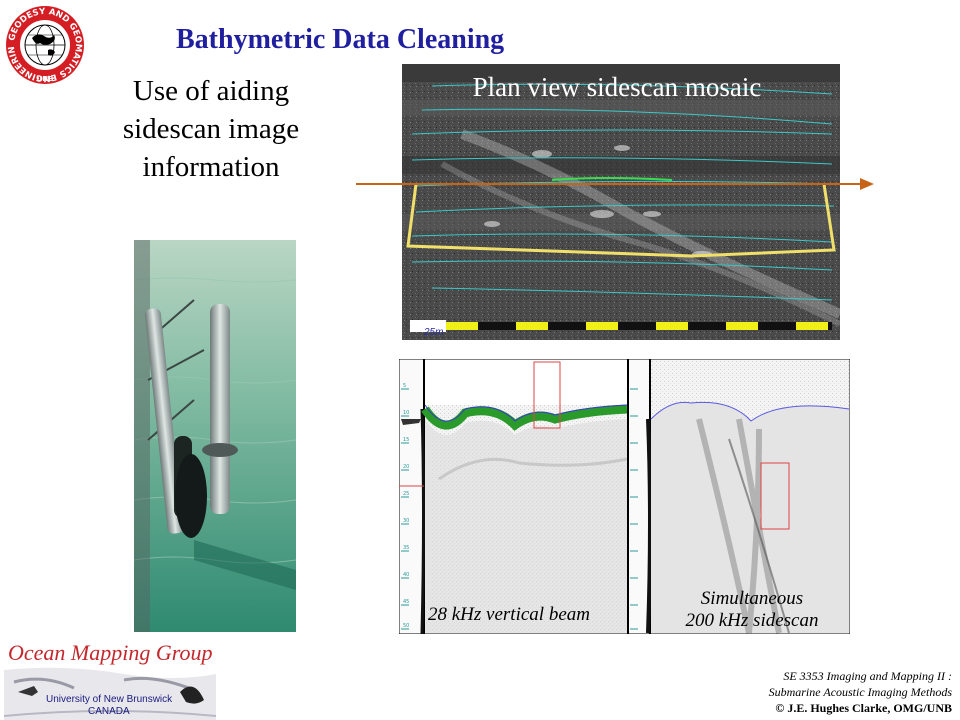 This screenshot has height=720, width=960. Describe the element at coordinates (617, 87) in the screenshot. I see `mosaic-label: Plan view sidescan mosaic` at that location.